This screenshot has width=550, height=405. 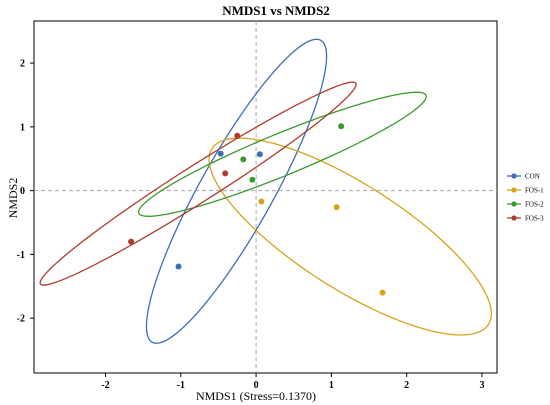 What do you see at coordinates (21, 255) in the screenshot?
I see `y-tick-label: -1` at bounding box center [21, 255].